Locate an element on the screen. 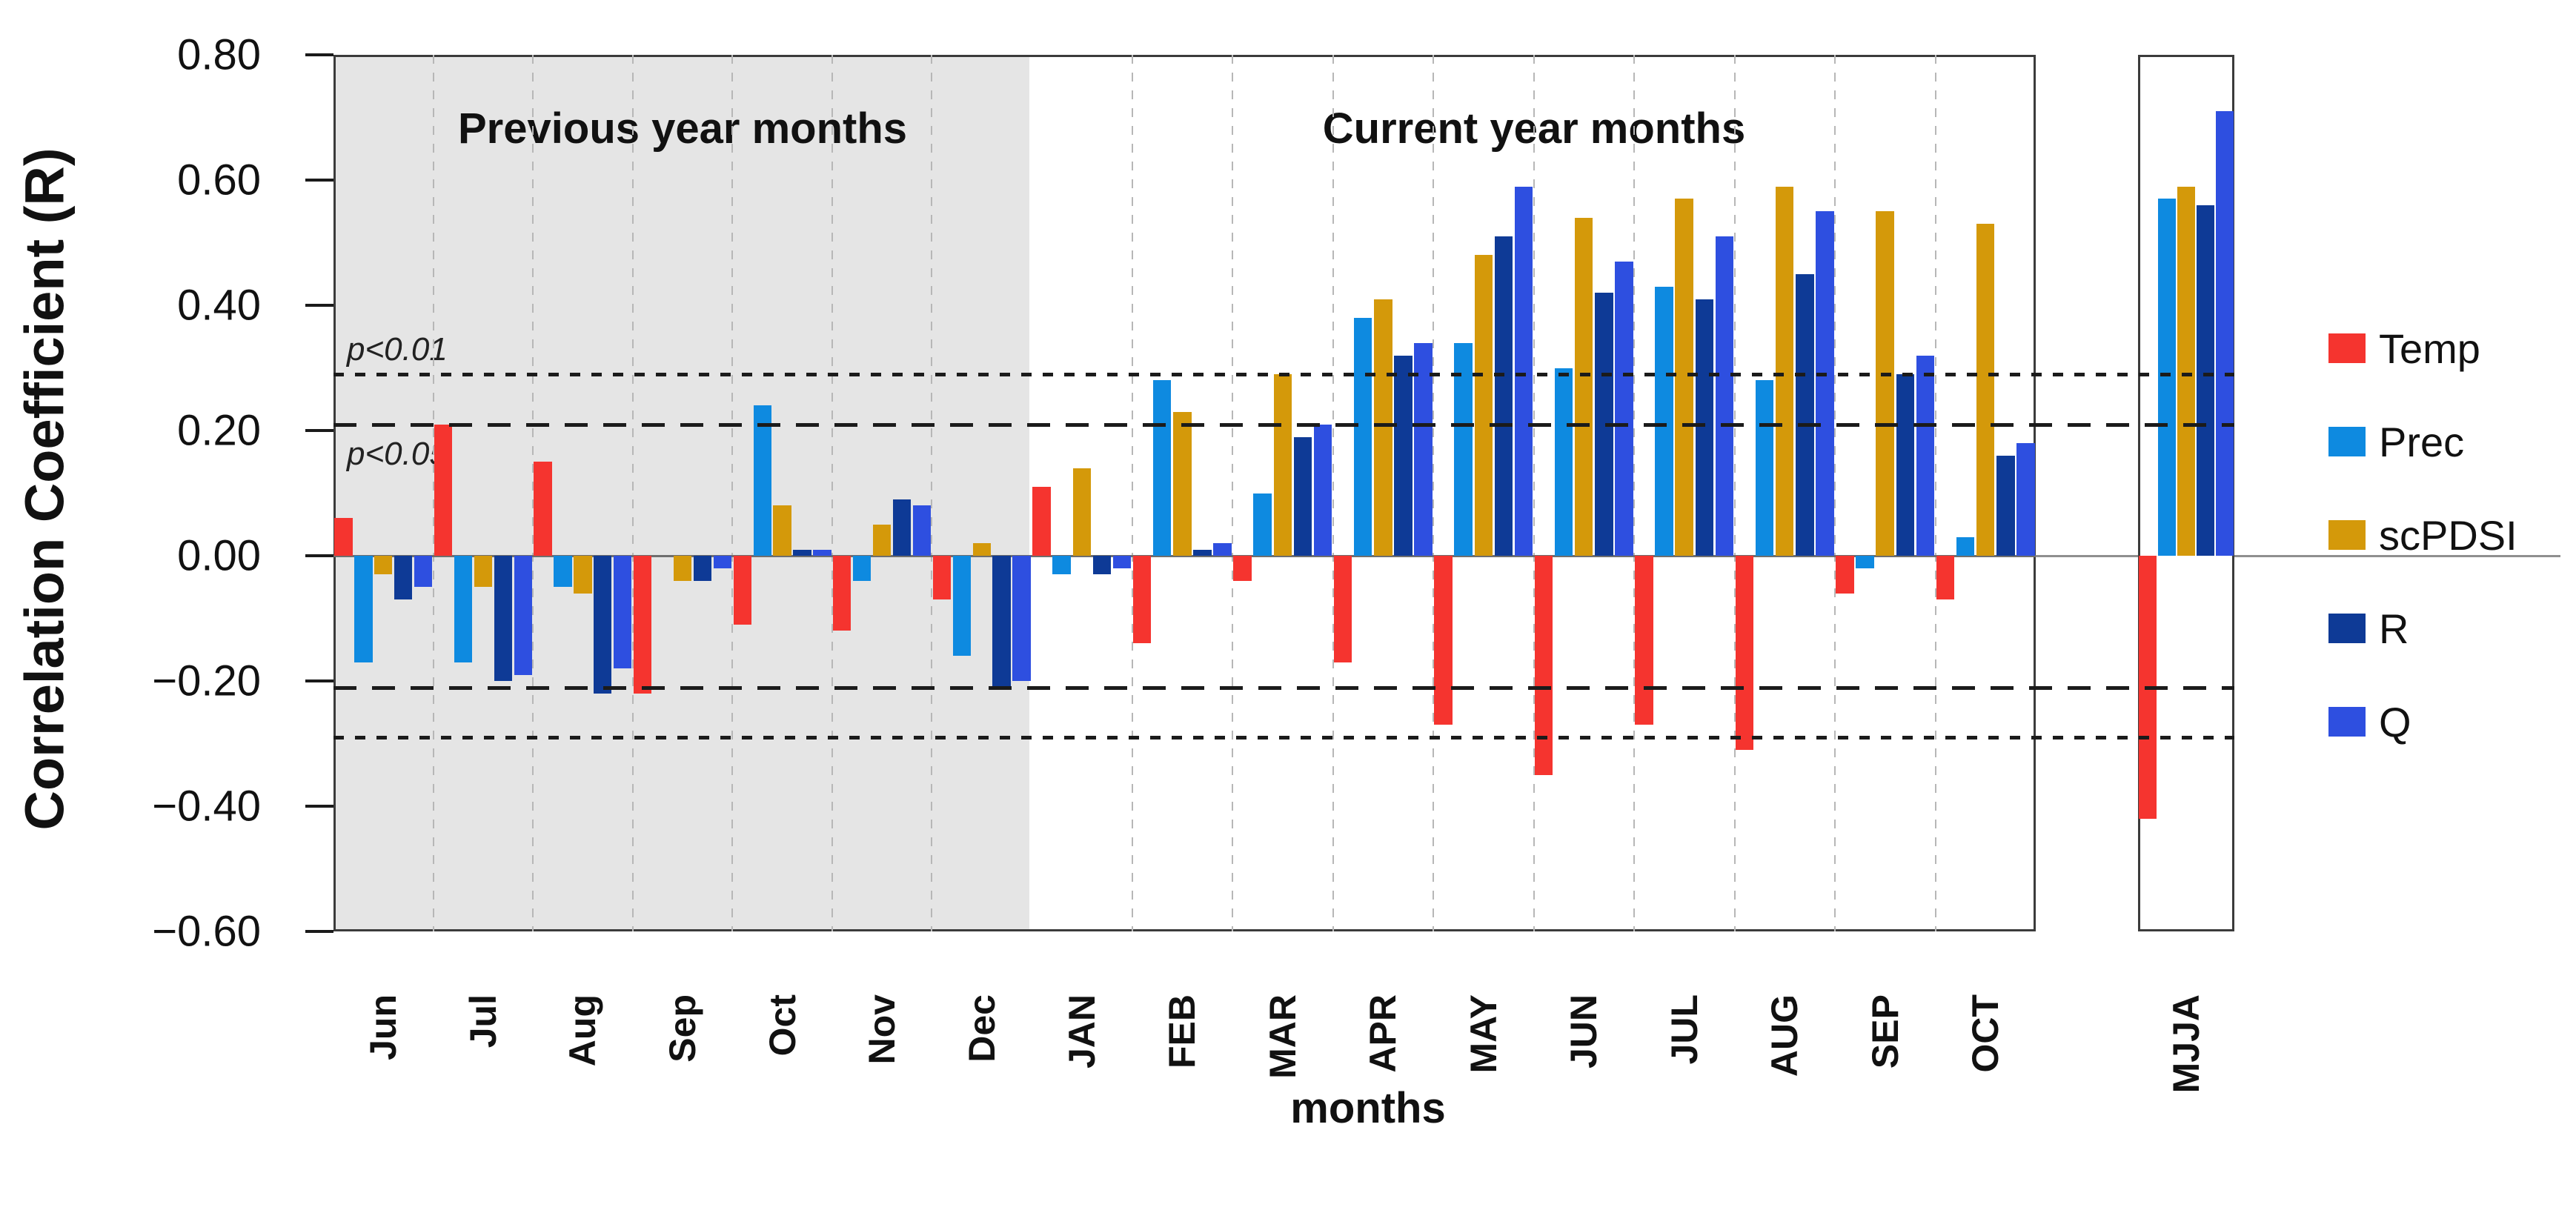 This screenshot has height=1213, width=2576. bar-scpdsi-jun is located at coordinates (1584, 386).